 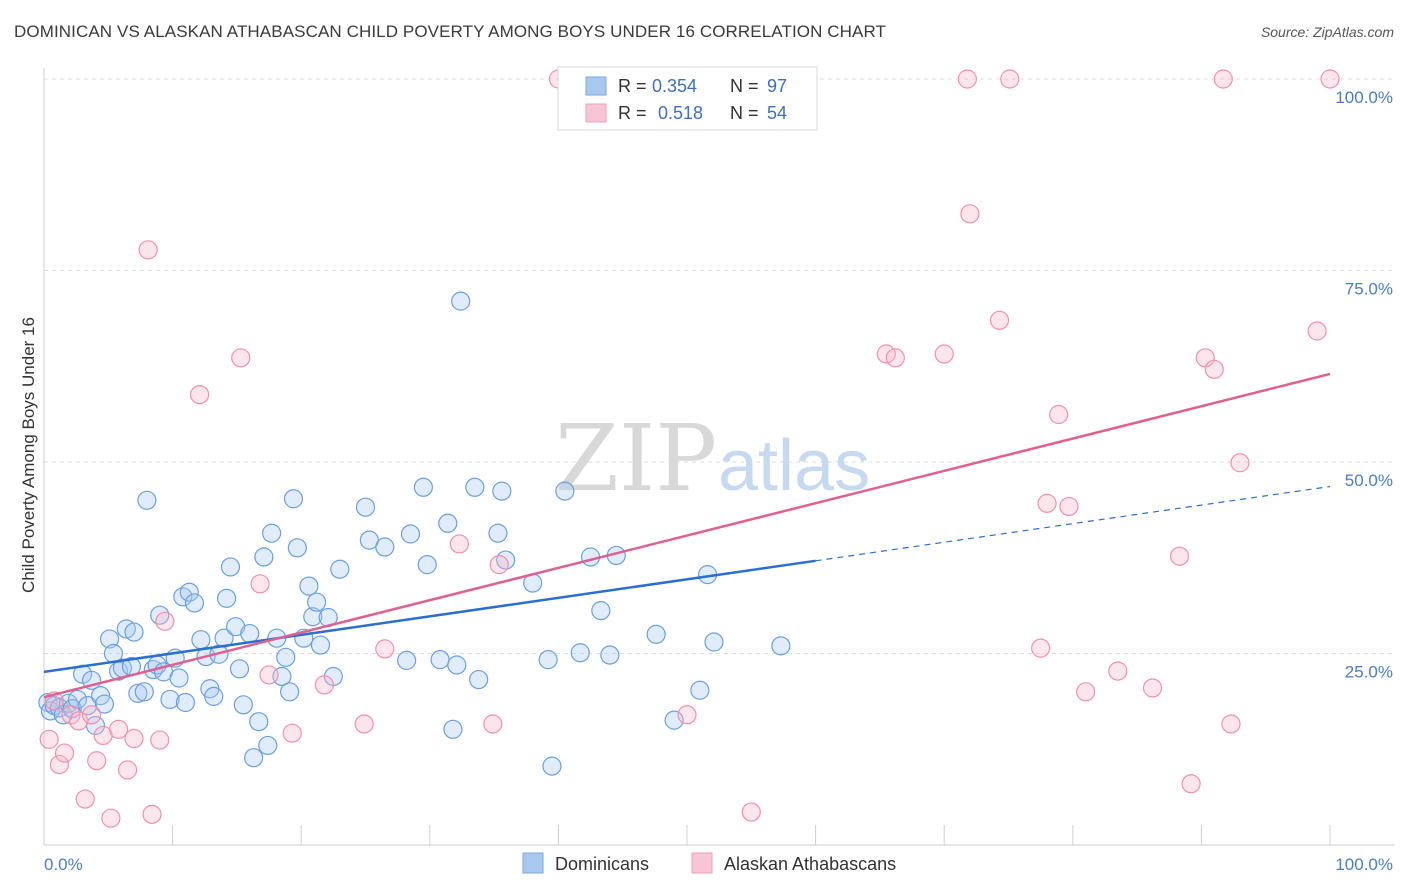 I want to click on legend-r-value-1: 0.354, so click(x=674, y=86).